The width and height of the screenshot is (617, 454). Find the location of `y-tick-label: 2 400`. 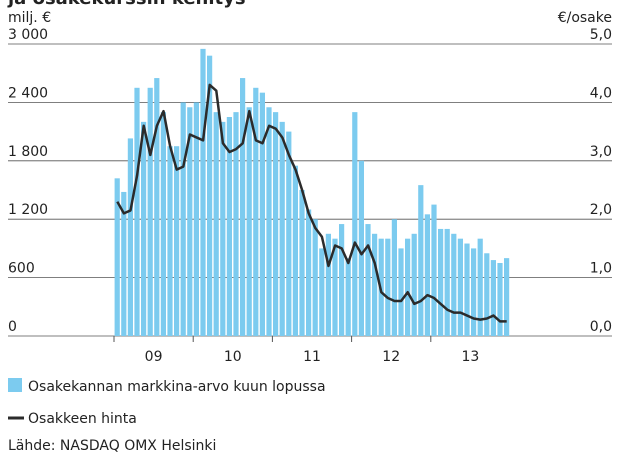

y-tick-label: 2 400 is located at coordinates (28, 93).